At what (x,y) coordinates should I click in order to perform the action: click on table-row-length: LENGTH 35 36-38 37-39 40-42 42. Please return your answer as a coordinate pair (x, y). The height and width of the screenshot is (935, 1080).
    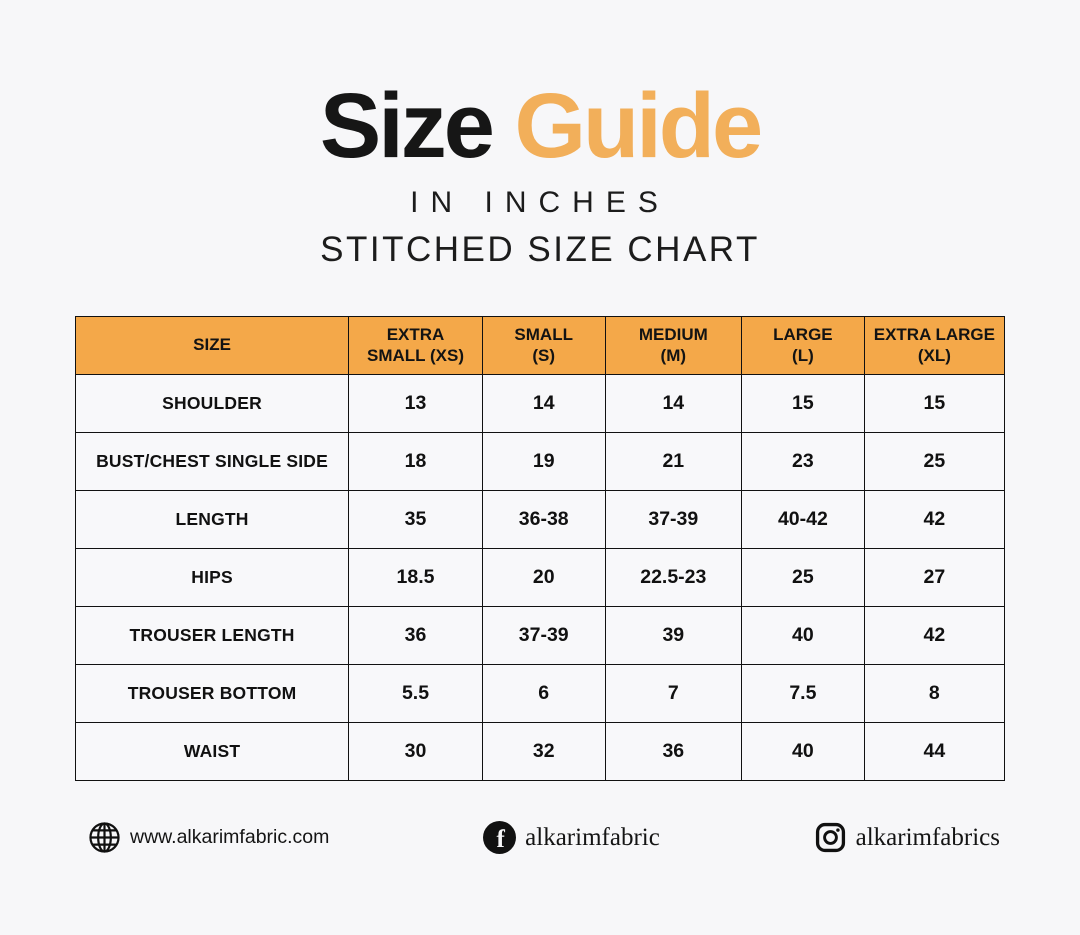
    Looking at the image, I should click on (540, 519).